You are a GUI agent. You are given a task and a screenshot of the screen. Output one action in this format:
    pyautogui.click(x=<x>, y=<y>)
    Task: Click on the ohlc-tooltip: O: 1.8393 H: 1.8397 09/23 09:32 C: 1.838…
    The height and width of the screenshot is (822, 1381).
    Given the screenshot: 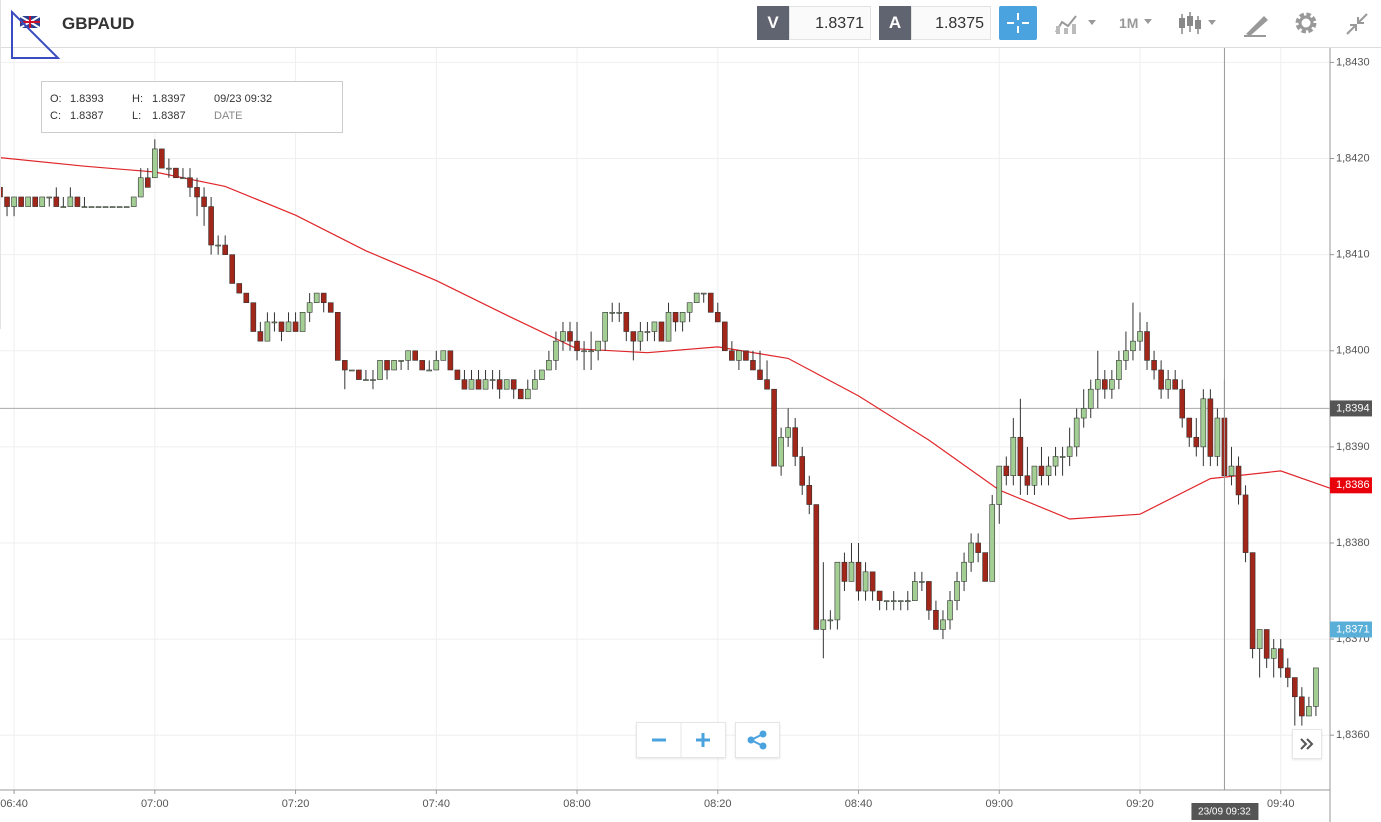 What is the action you would take?
    pyautogui.click(x=192, y=107)
    